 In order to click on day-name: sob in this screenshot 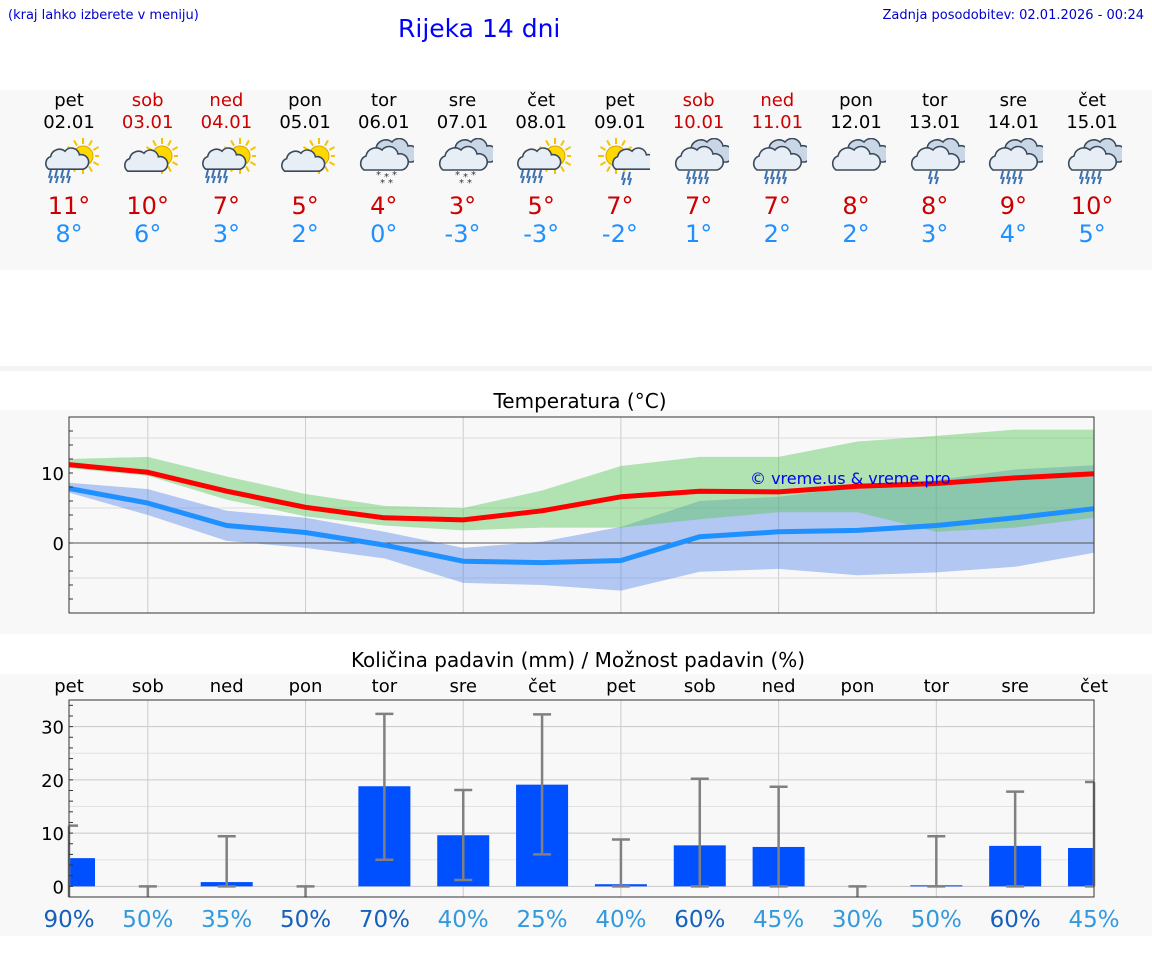, I will do `click(147, 100)`.